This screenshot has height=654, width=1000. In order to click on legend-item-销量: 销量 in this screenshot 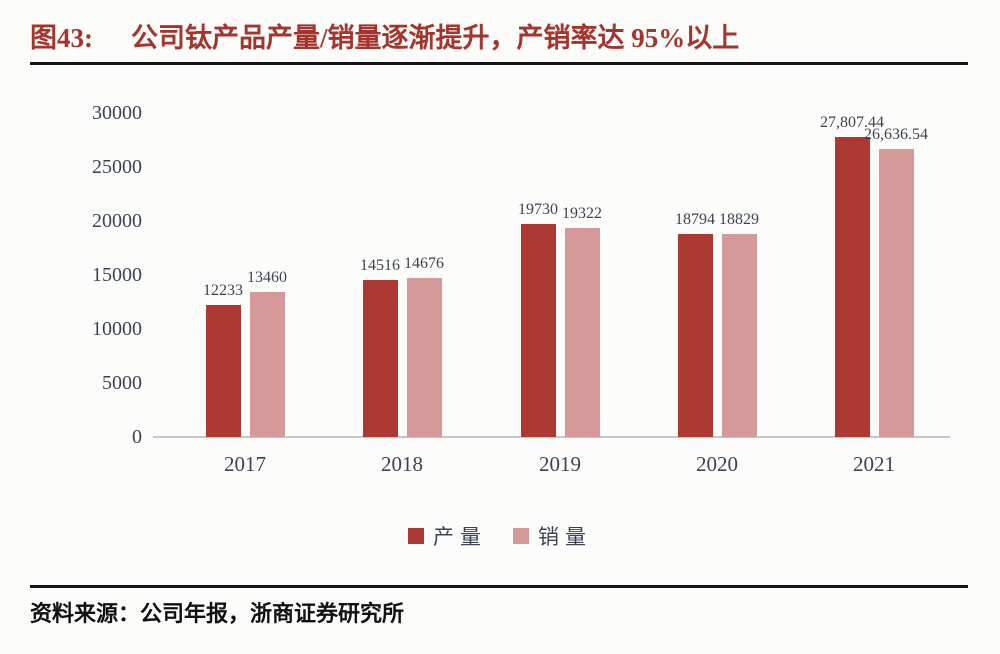, I will do `click(552, 536)`.